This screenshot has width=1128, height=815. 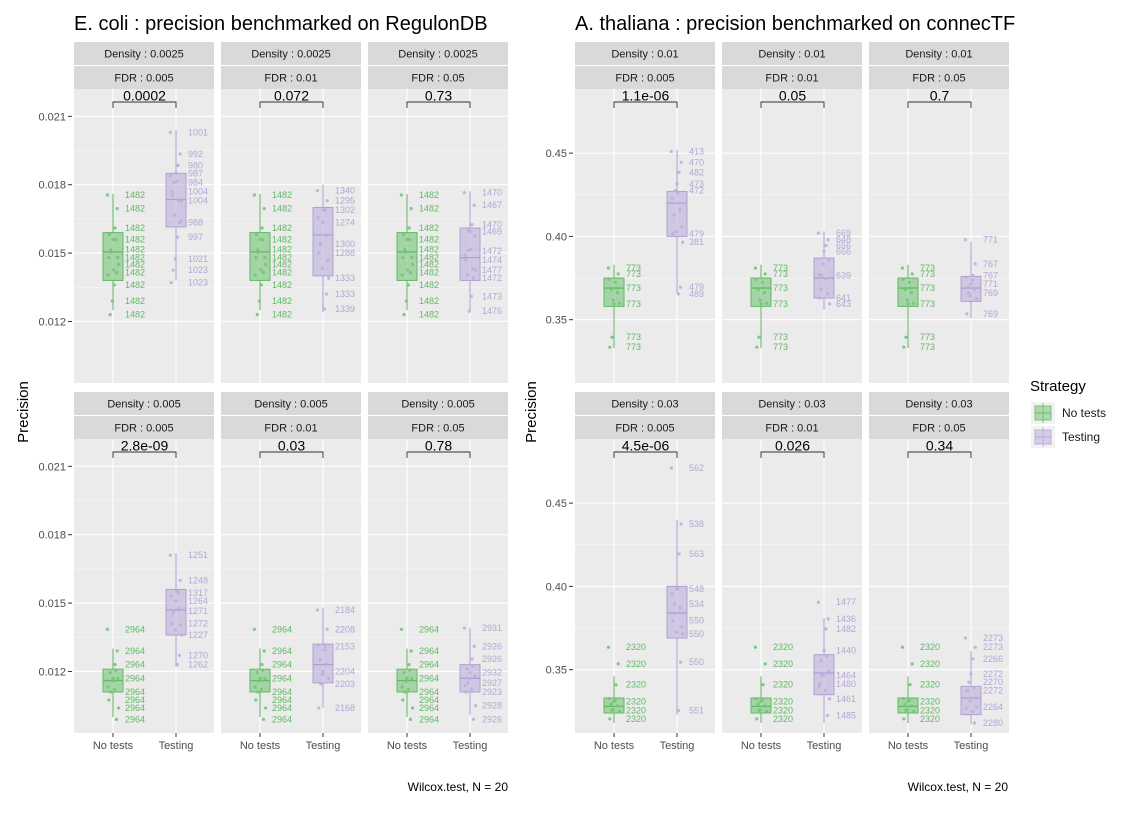 I want to click on point-label: 1440, so click(x=846, y=651).